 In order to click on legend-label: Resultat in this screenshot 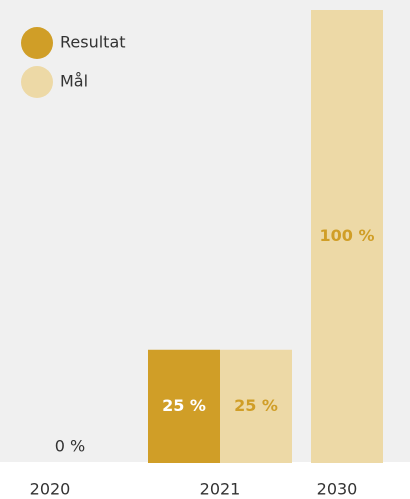, I will do `click(93, 42)`.